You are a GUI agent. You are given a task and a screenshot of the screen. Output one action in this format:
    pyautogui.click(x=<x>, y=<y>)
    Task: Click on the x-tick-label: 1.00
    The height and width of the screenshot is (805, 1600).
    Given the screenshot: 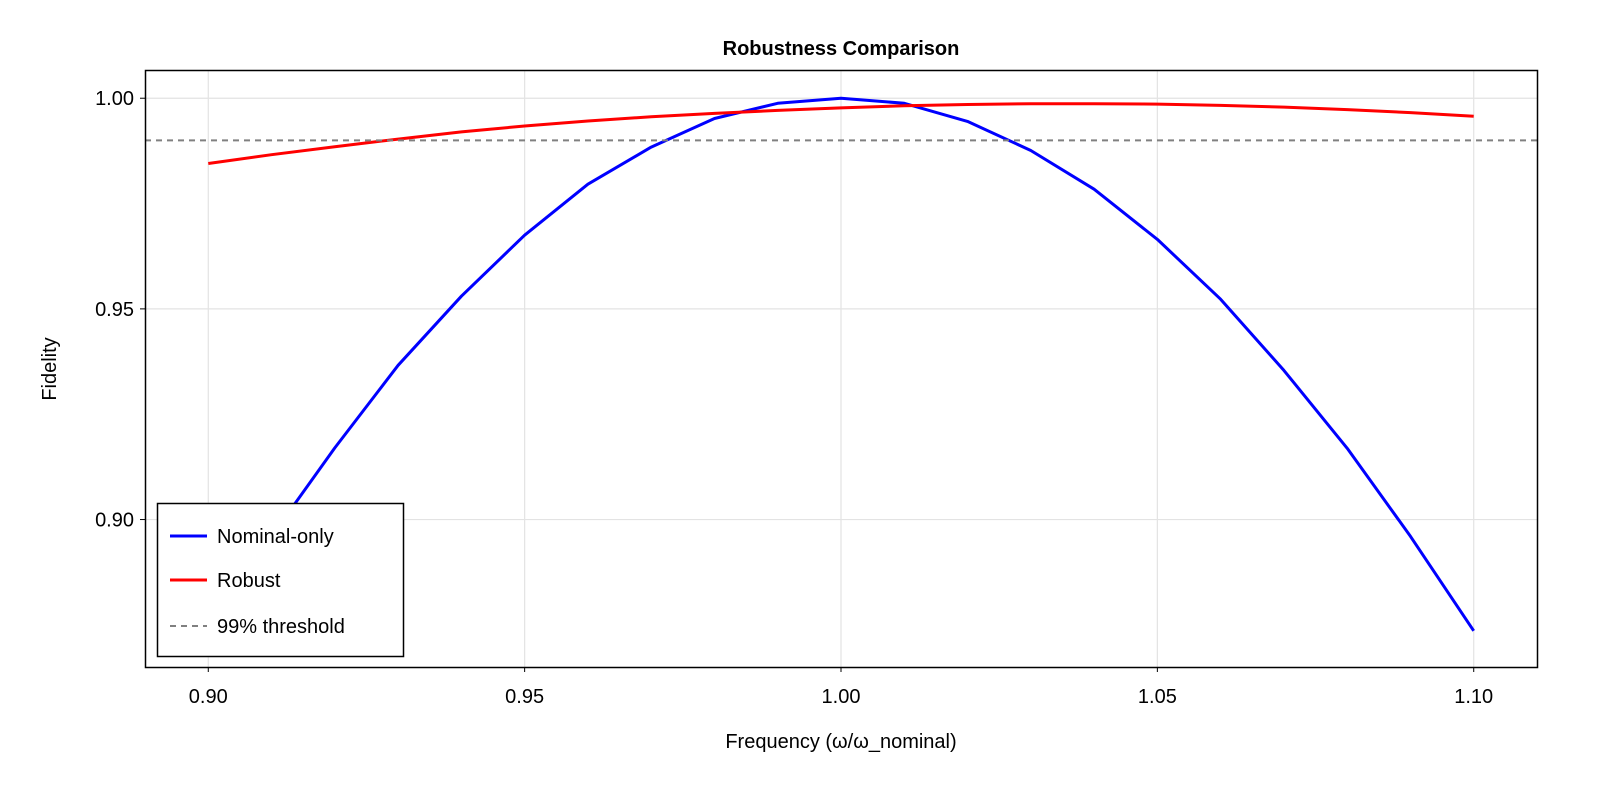 What is the action you would take?
    pyautogui.click(x=841, y=697)
    